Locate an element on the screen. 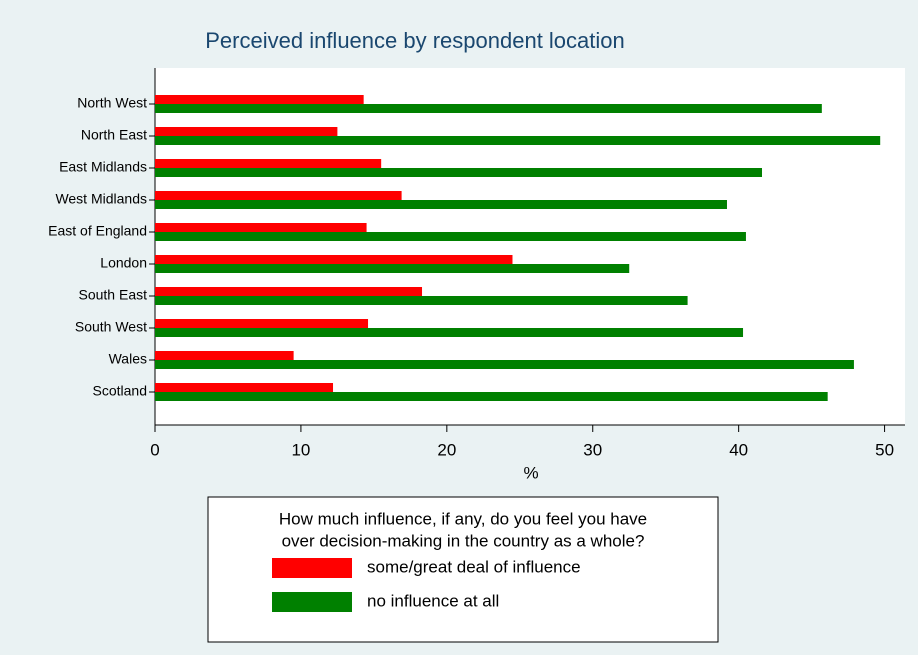 Image resolution: width=918 pixels, height=660 pixels. y-tick-label: Wales is located at coordinates (128, 359).